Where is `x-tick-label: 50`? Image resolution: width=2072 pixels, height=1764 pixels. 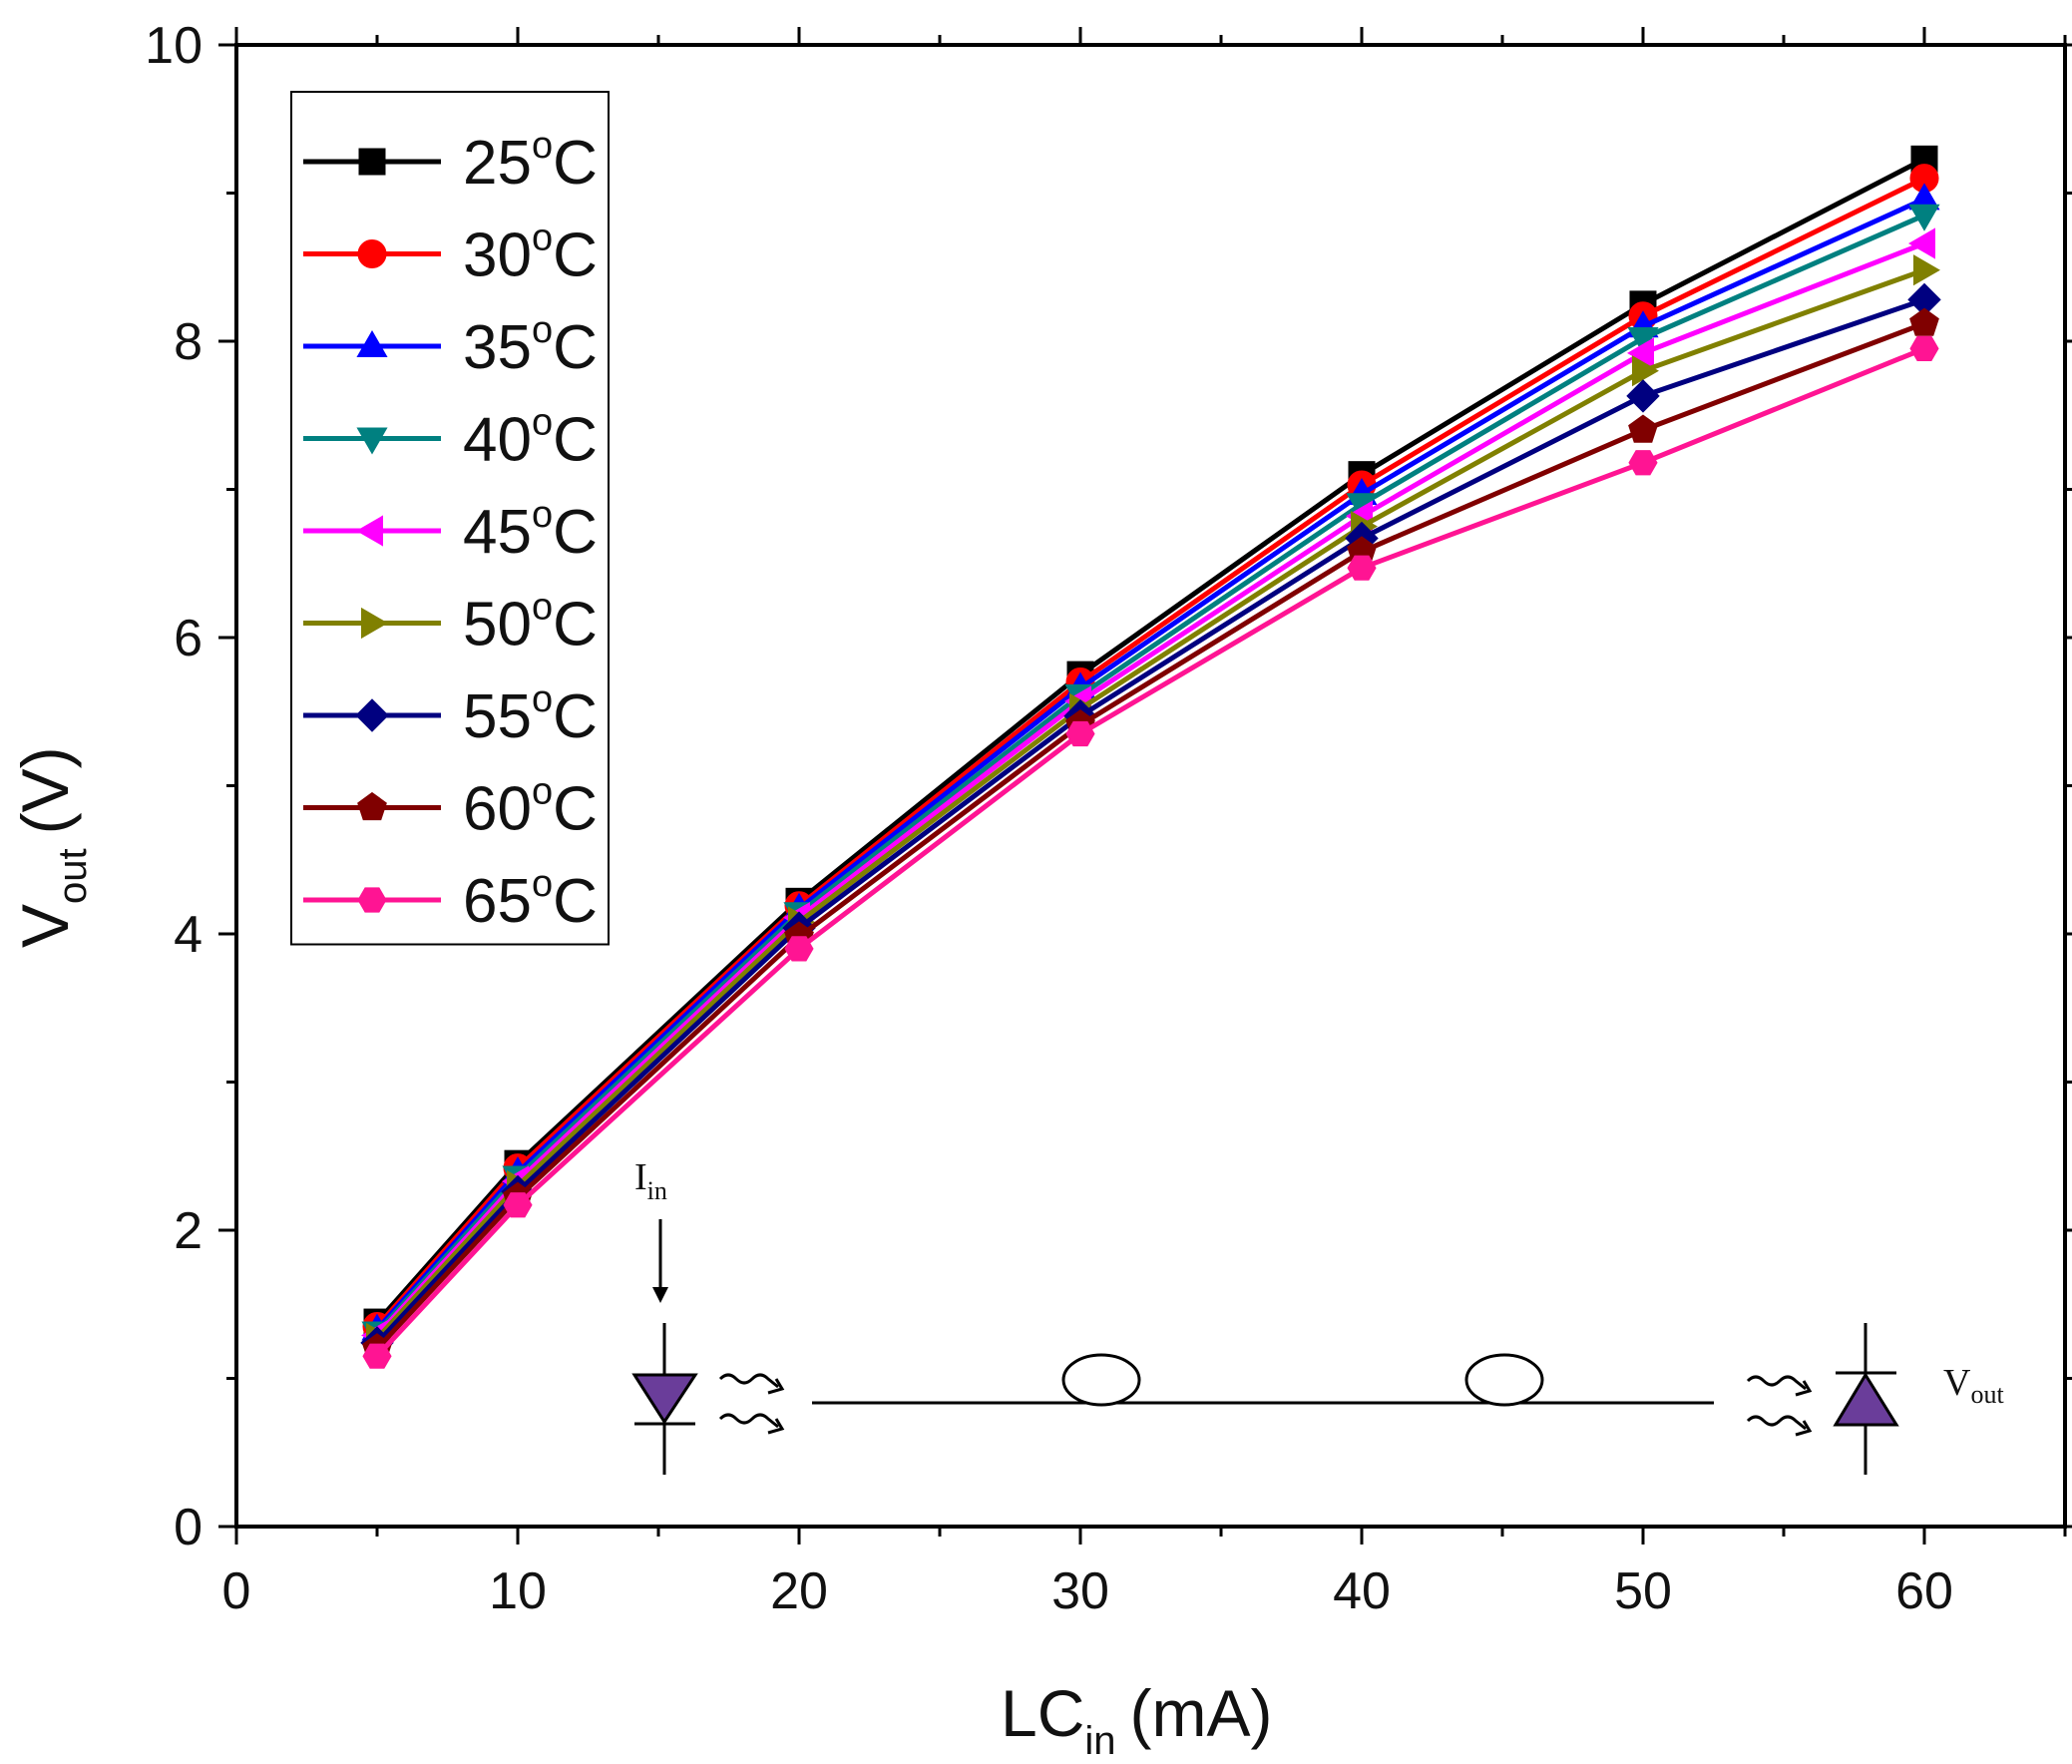
x-tick-label: 50 is located at coordinates (1643, 1591).